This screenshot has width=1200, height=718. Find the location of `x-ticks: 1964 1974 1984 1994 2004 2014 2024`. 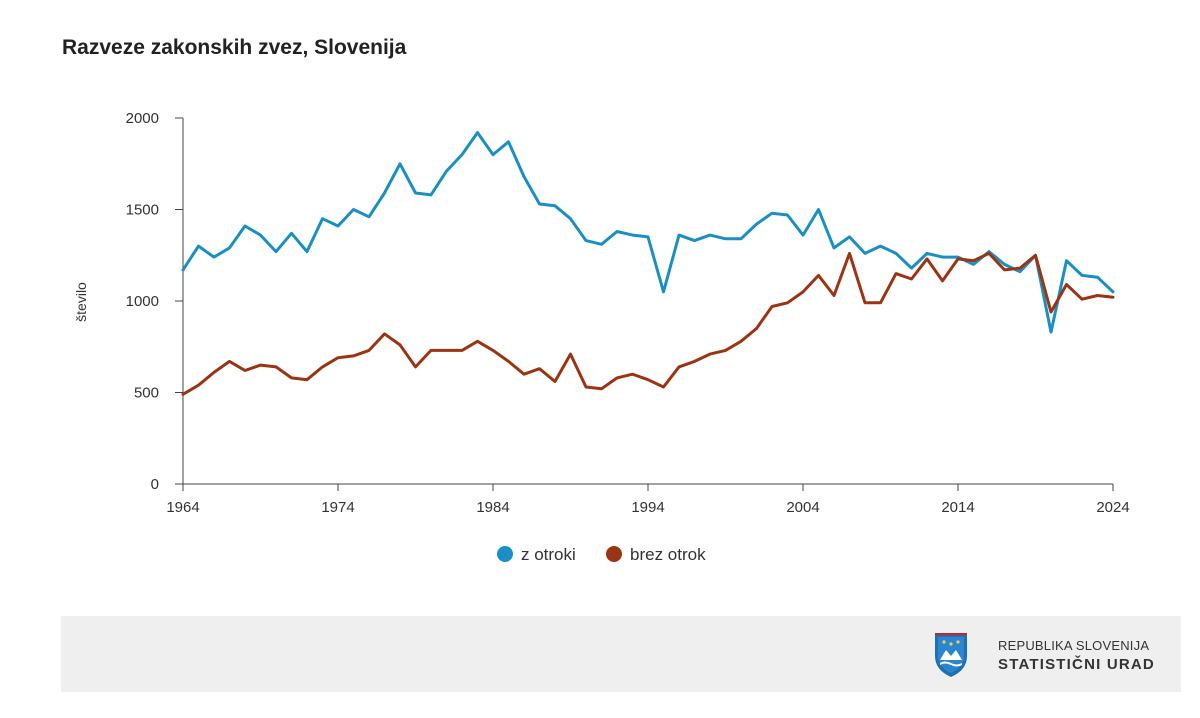

x-ticks: 1964 1974 1984 1994 2004 2014 2024 is located at coordinates (648, 500).